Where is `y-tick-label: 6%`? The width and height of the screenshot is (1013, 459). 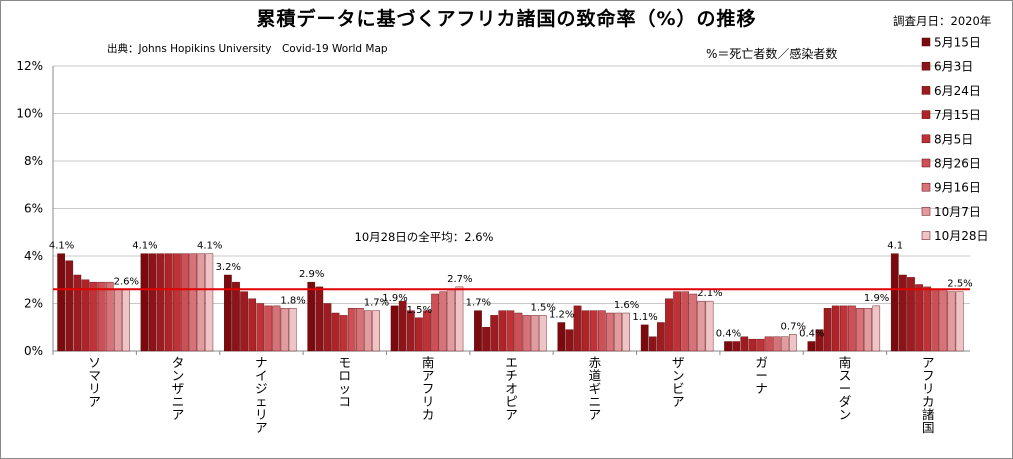
y-tick-label: 6% is located at coordinates (33, 209).